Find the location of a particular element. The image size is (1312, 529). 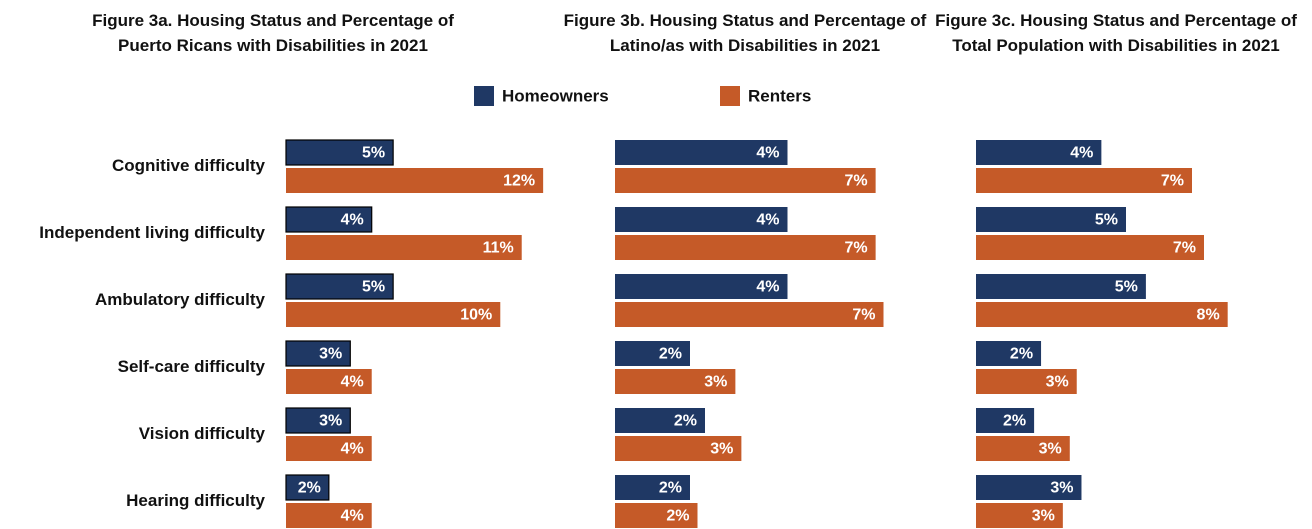

data-label: 10% is located at coordinates (476, 315).